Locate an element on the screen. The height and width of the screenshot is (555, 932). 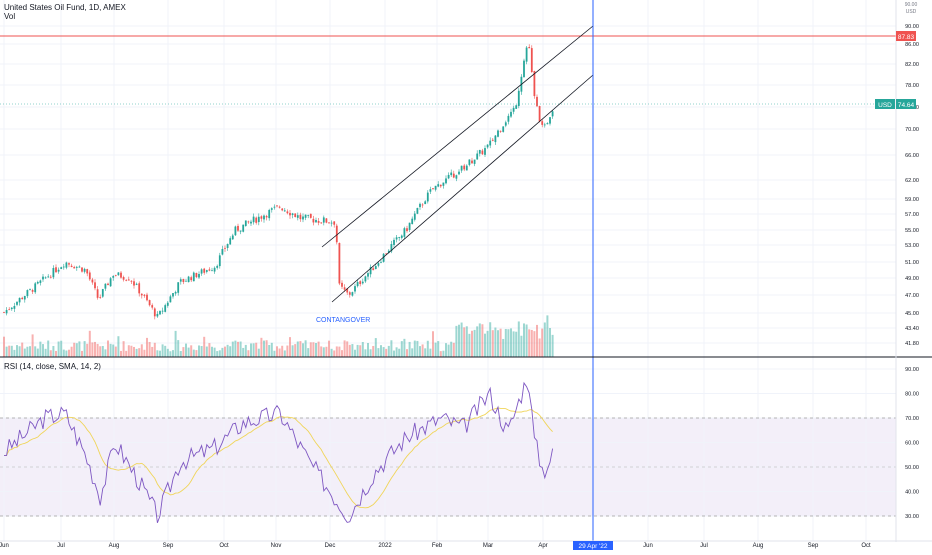
volume-label: Vol is located at coordinates (10, 16).